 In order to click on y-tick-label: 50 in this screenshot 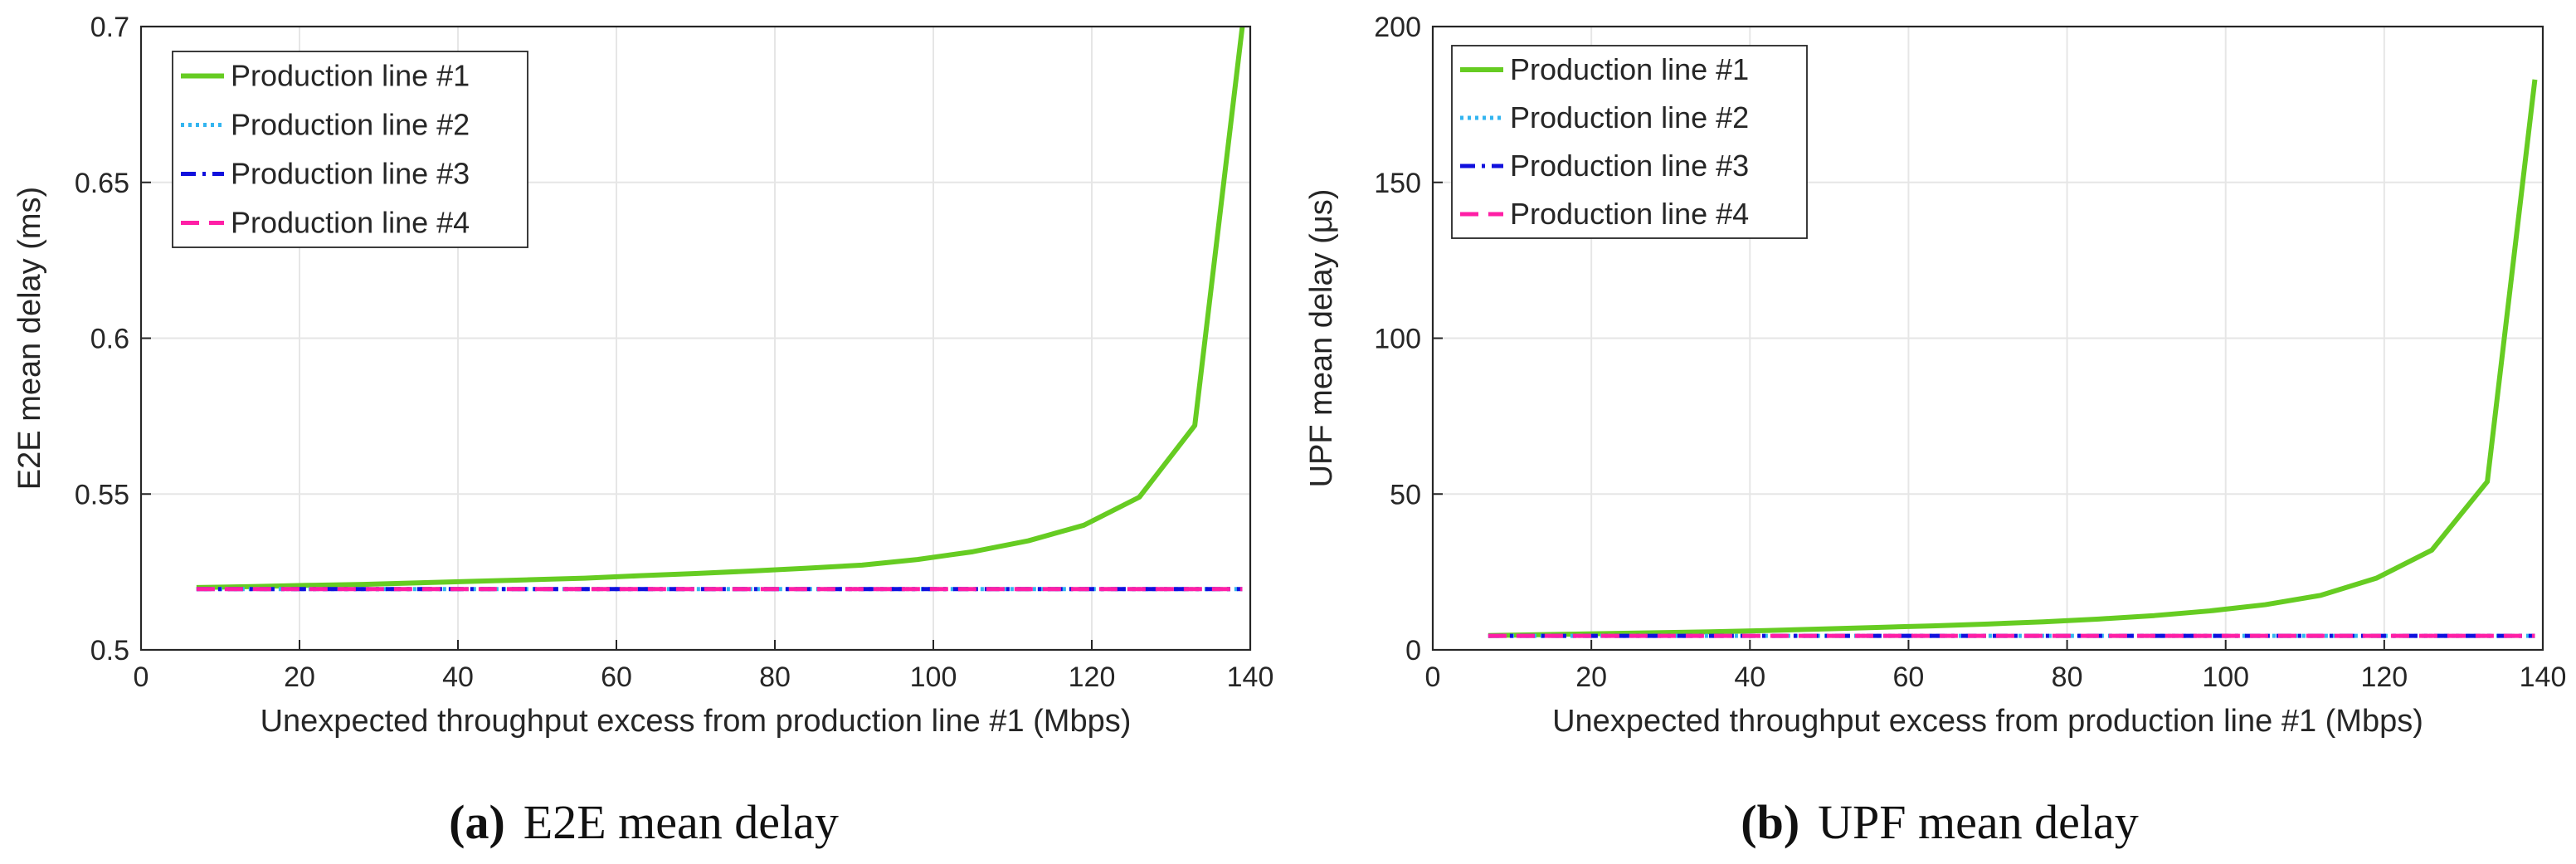, I will do `click(1405, 494)`.